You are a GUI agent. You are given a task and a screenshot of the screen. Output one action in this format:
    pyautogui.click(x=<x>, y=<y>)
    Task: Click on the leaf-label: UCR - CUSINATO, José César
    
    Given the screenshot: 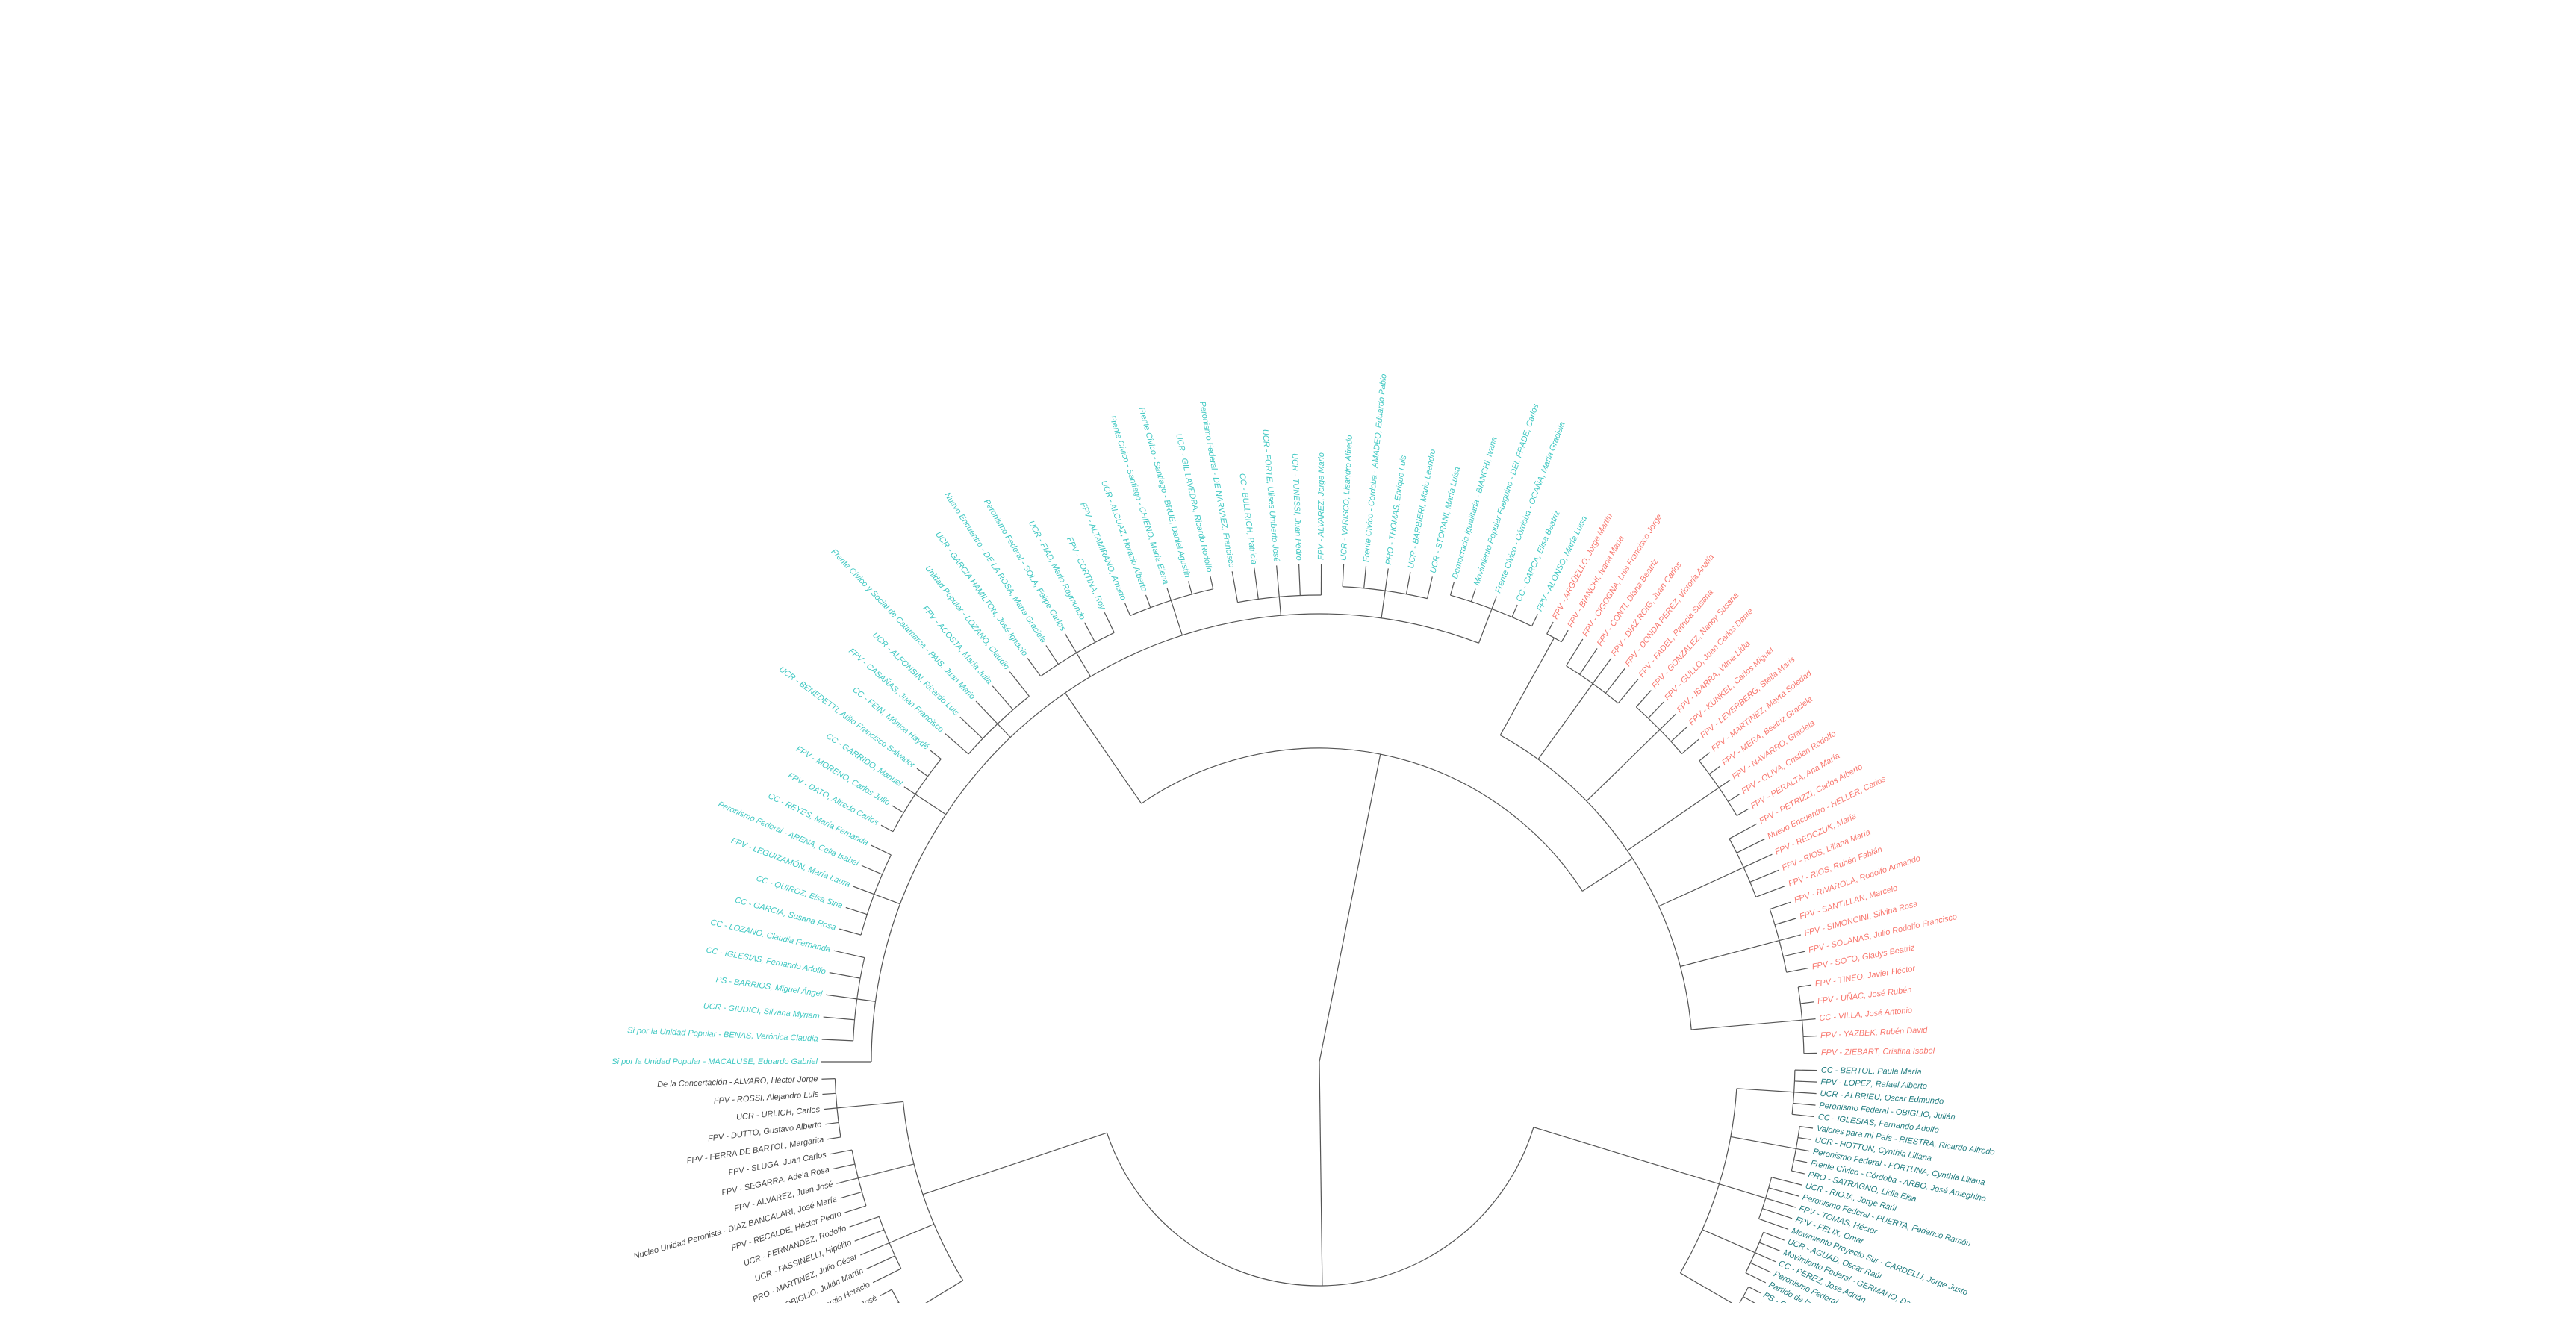 What is the action you would take?
    pyautogui.click(x=835, y=1325)
    